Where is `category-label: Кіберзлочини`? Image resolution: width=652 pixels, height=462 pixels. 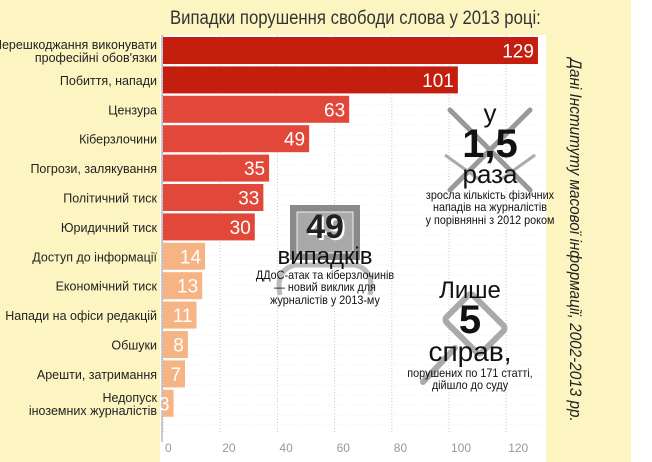 category-label: Кіберзлочини is located at coordinates (118, 140).